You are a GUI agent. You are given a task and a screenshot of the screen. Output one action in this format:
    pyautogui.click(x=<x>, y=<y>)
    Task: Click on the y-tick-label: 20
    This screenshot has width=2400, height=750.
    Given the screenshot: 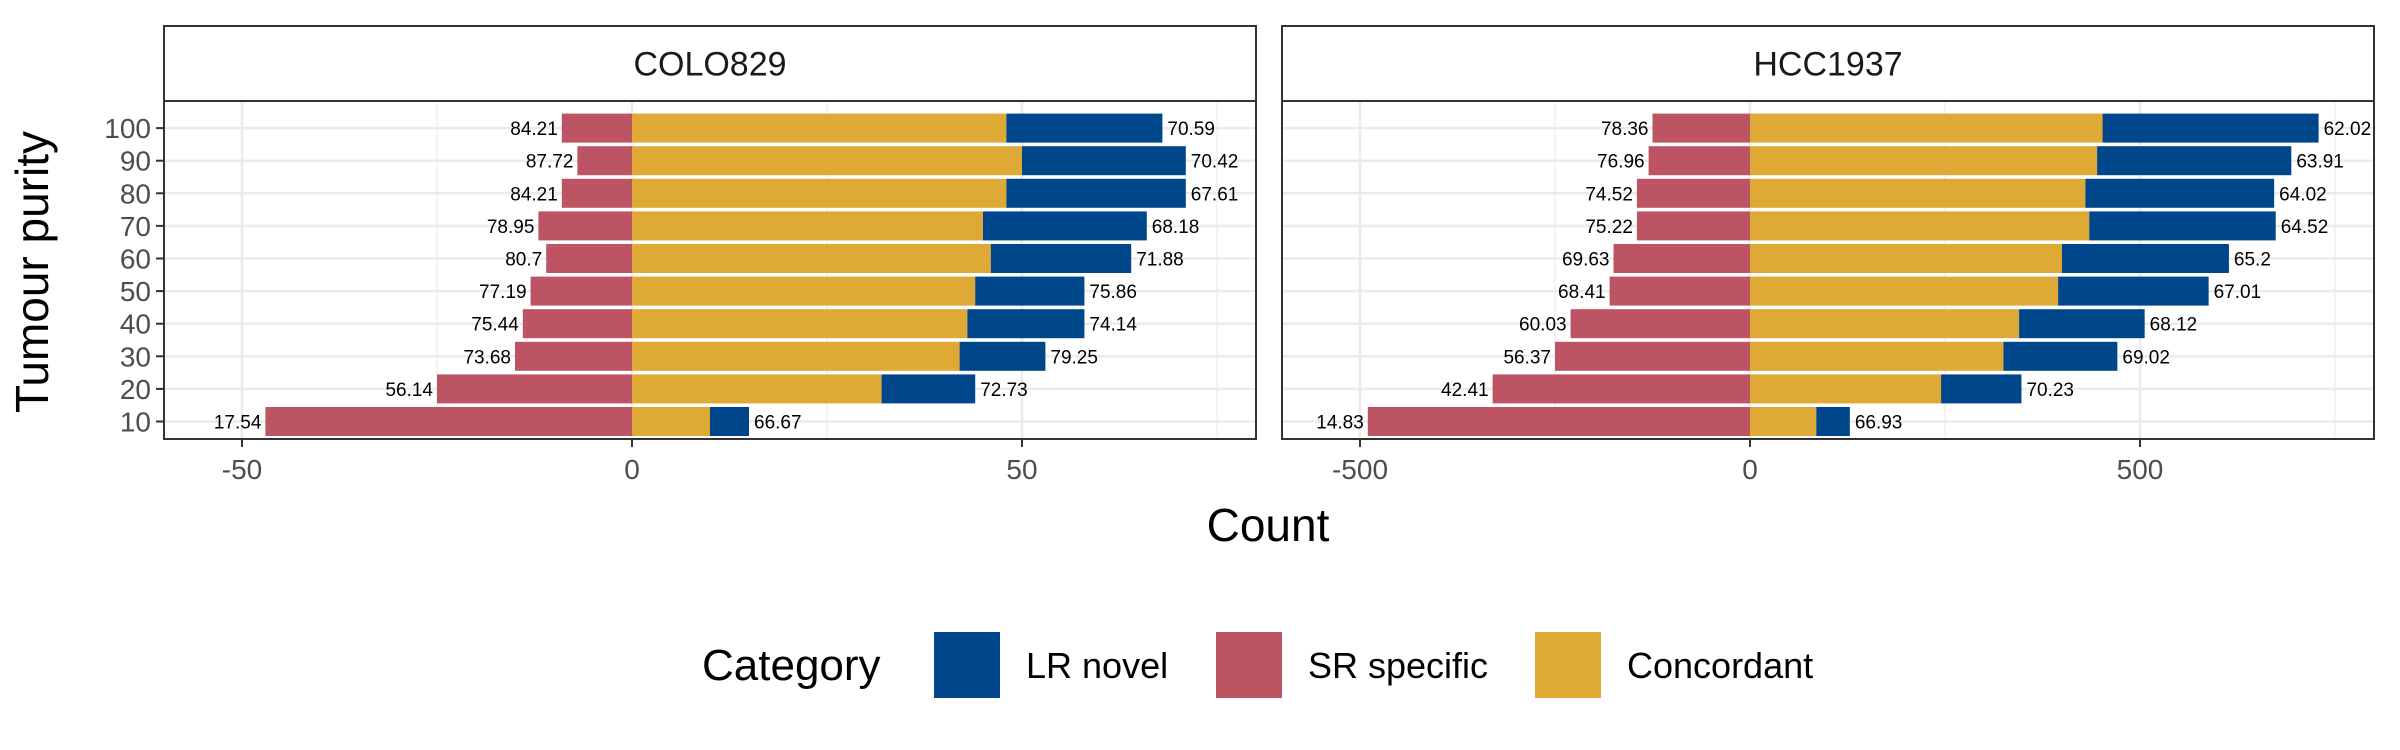 What is the action you would take?
    pyautogui.click(x=135, y=389)
    